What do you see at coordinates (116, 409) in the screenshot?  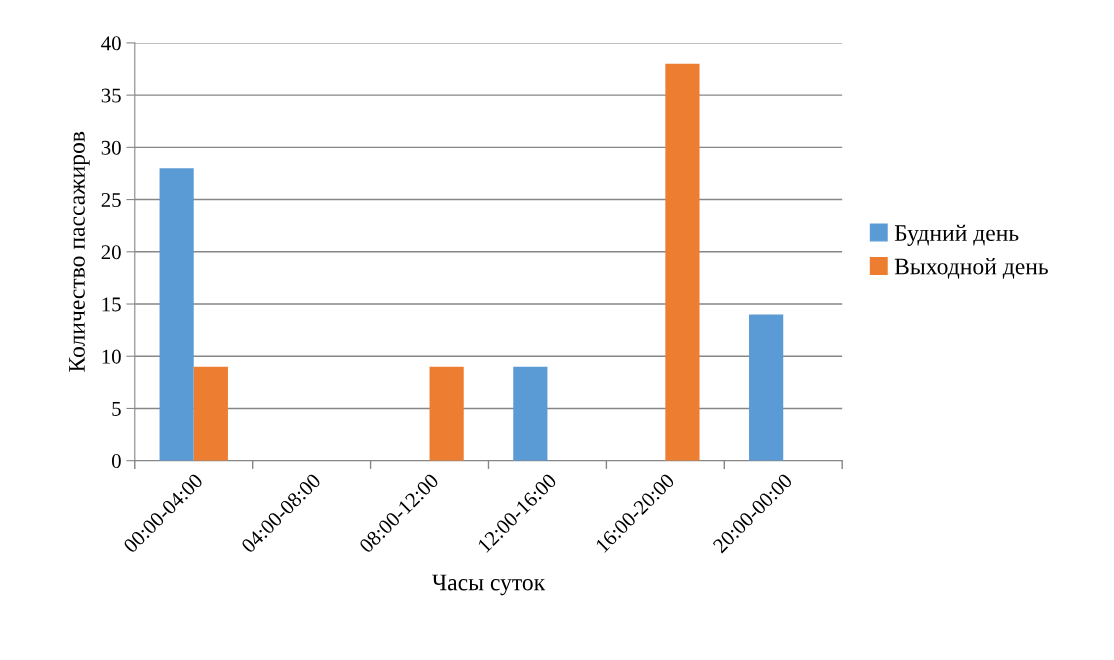 I see `y-tick-label: 5` at bounding box center [116, 409].